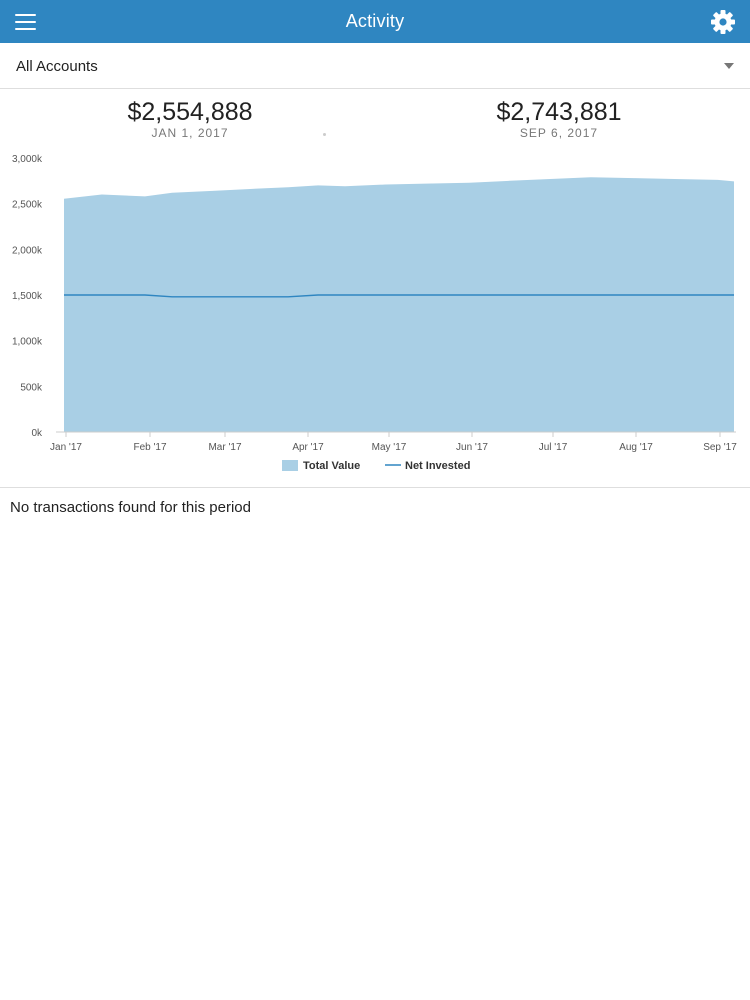 The image size is (750, 1000). I want to click on empty-transactions-message: No transactions found for this period, so click(130, 507).